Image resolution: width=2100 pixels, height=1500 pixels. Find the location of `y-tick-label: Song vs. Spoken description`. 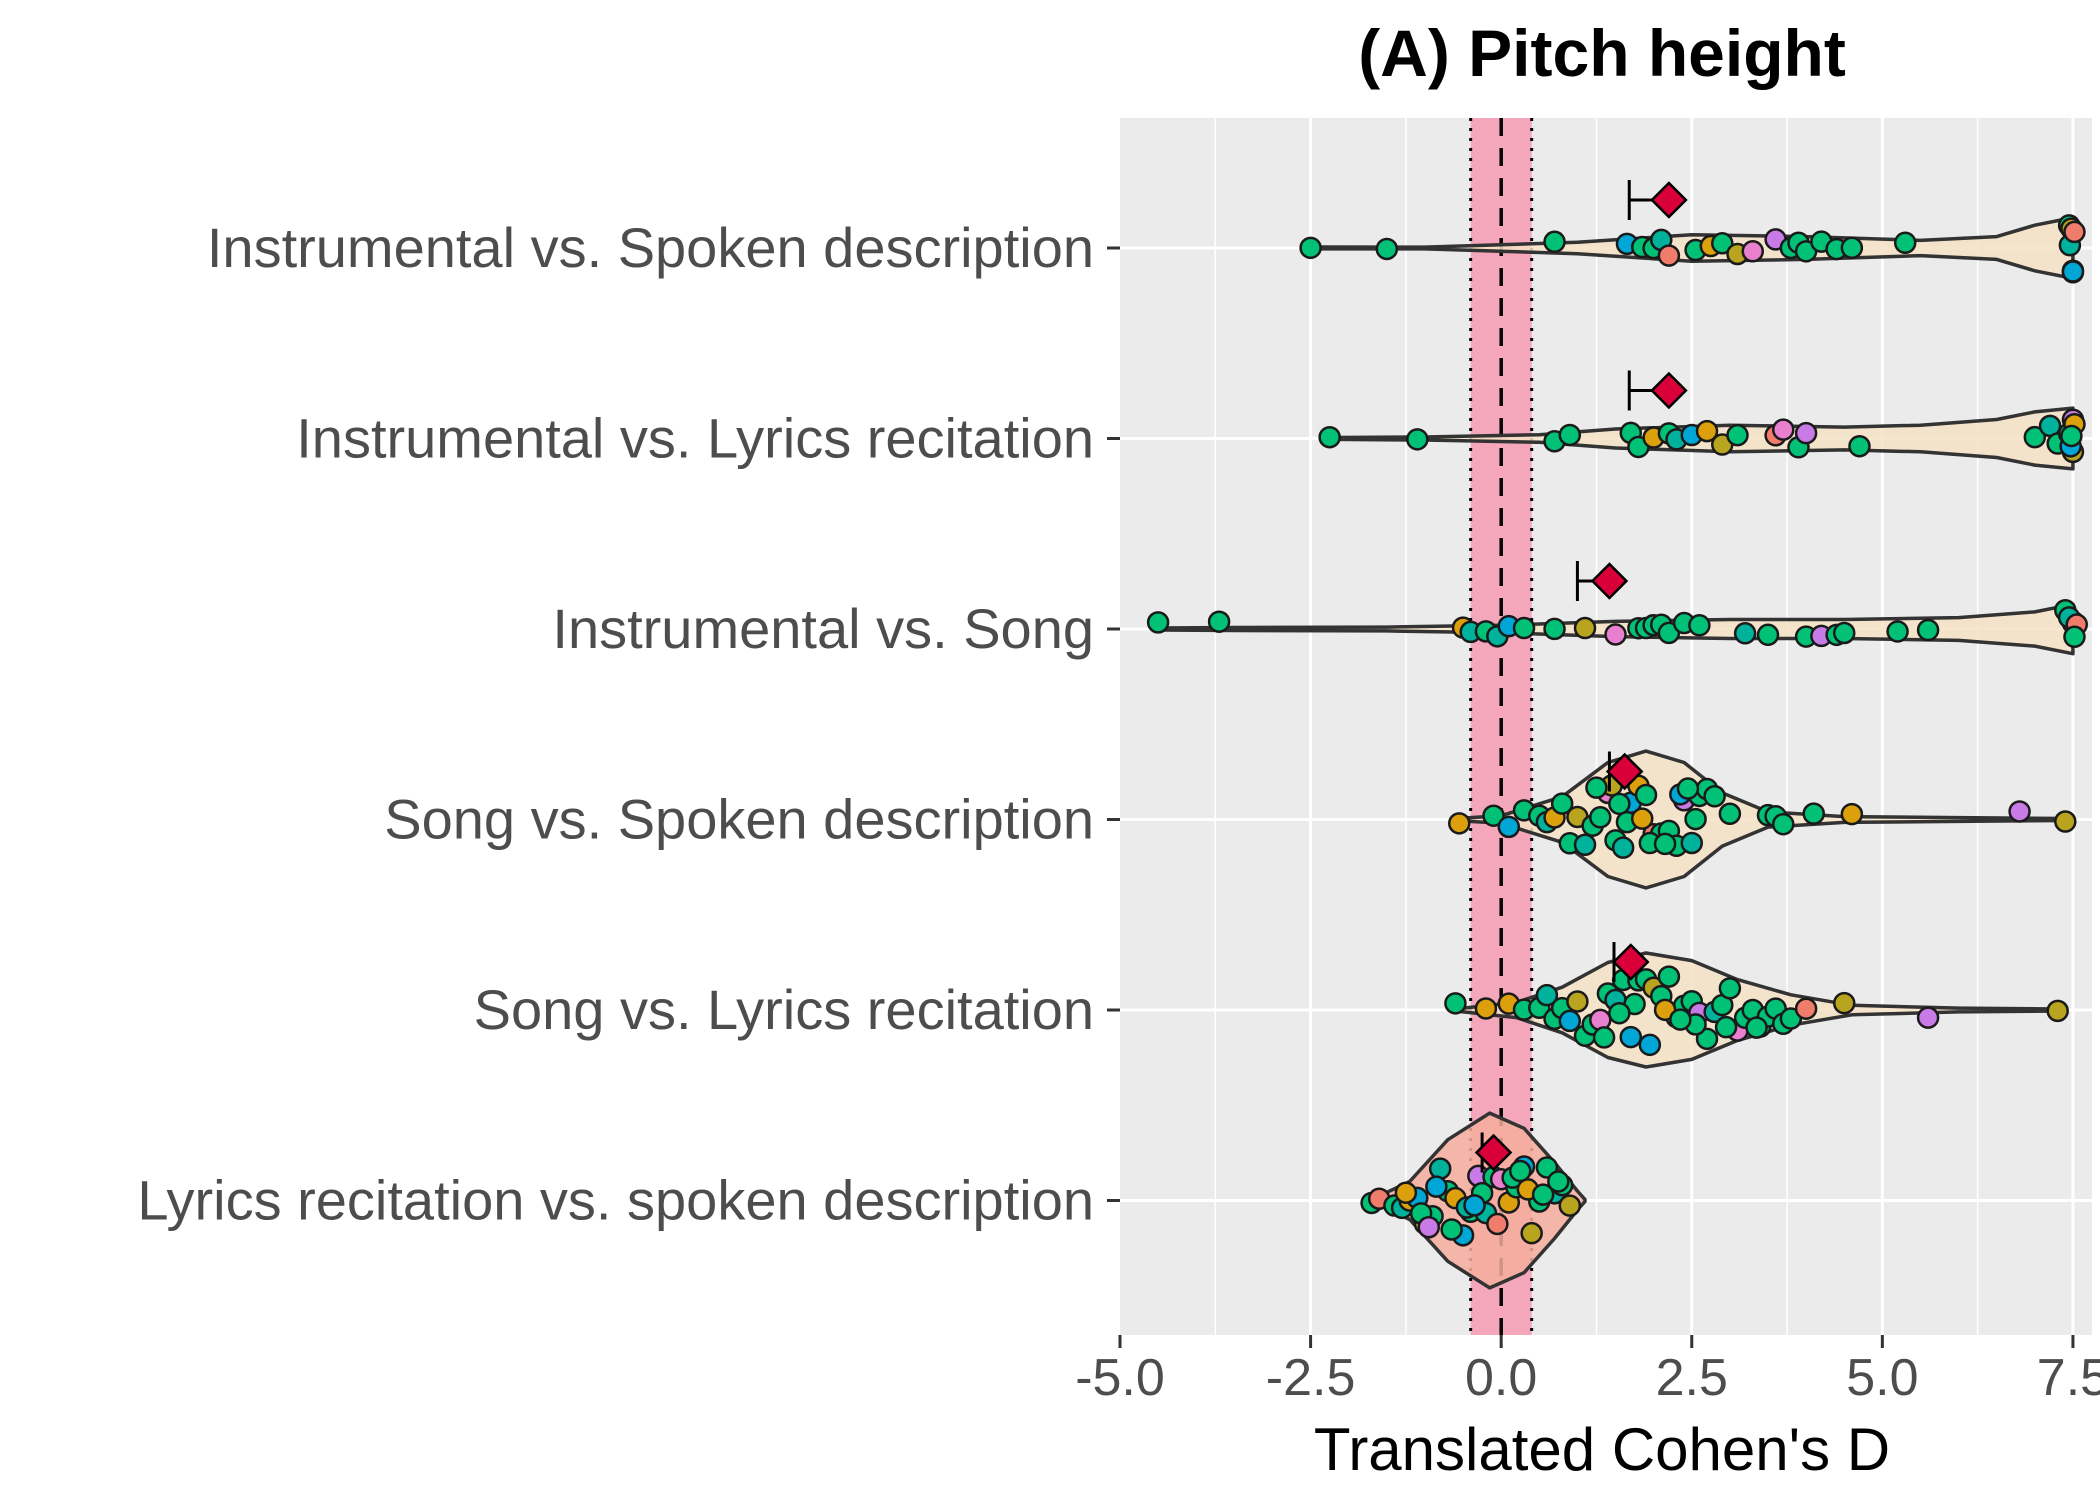

y-tick-label: Song vs. Spoken description is located at coordinates (739, 819).